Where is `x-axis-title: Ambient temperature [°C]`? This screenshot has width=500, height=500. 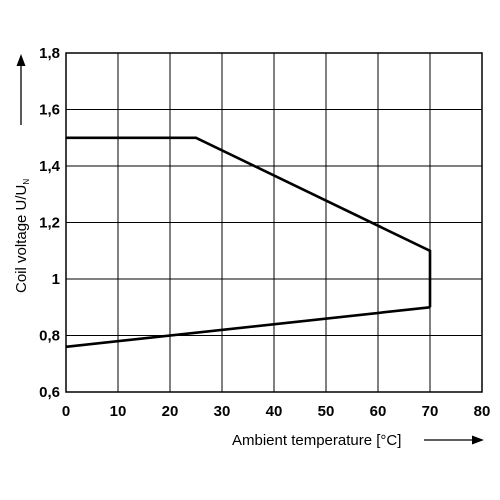 x-axis-title: Ambient temperature [°C] is located at coordinates (316, 440).